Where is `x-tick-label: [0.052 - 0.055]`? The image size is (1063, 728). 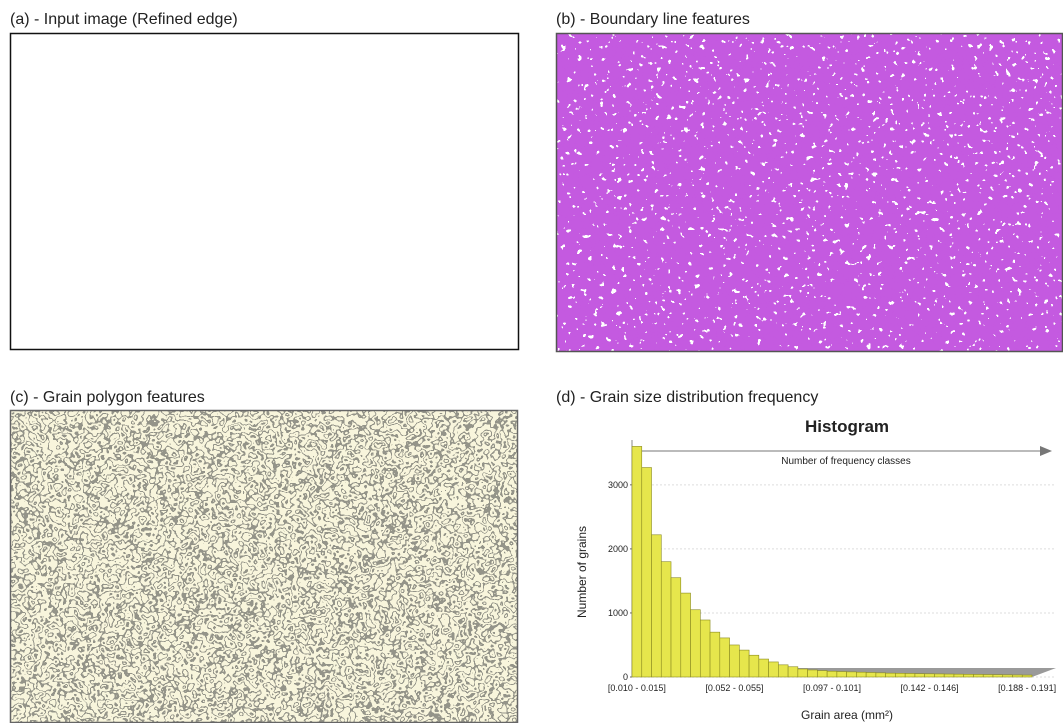
x-tick-label: [0.052 - 0.055] is located at coordinates (734, 688).